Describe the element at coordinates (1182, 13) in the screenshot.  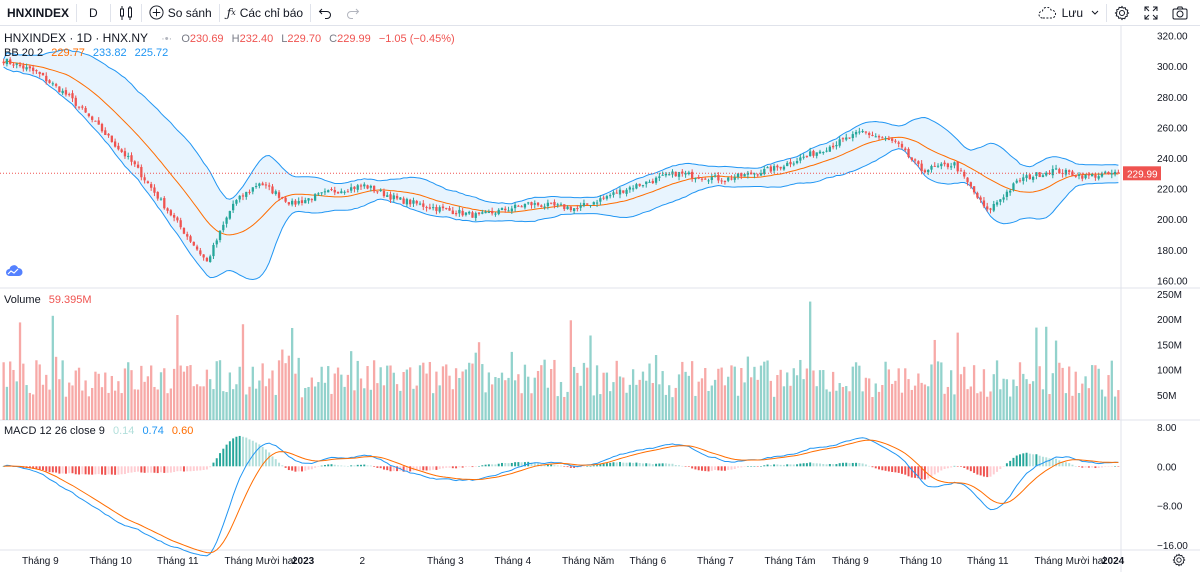
I see `snapshot-button` at that location.